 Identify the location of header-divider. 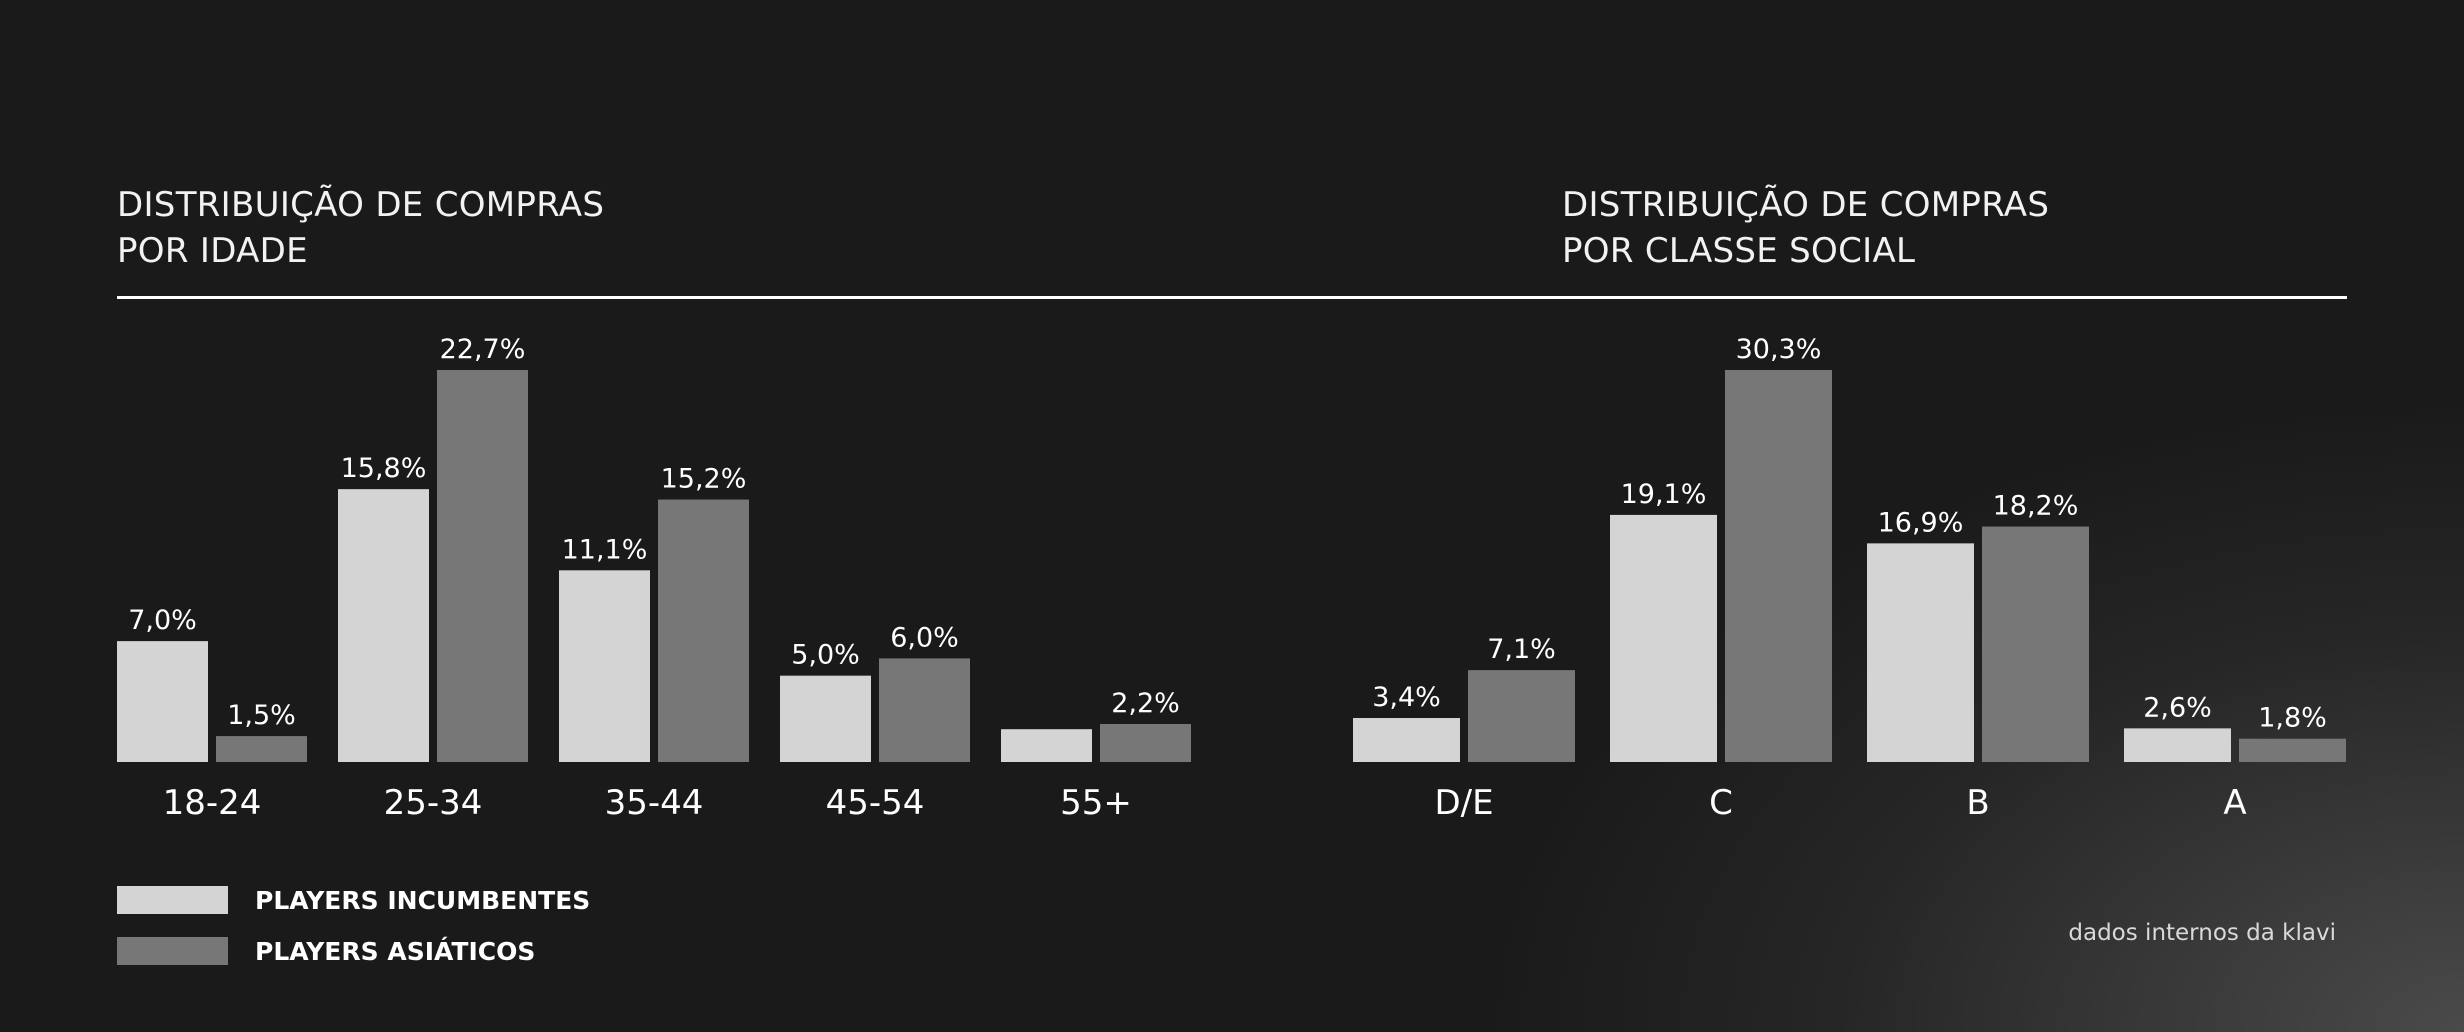
(1232, 297).